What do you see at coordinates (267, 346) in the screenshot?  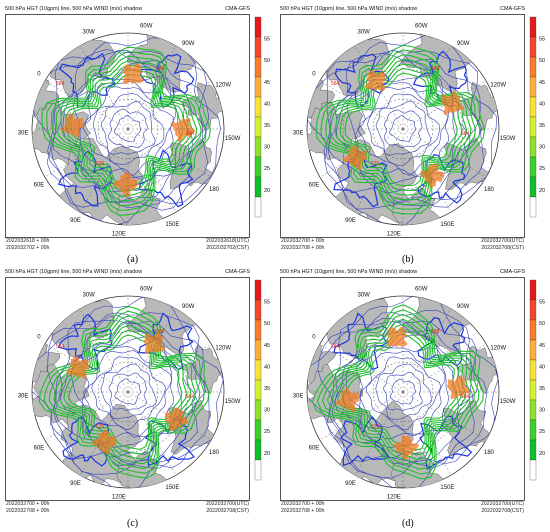 I see `colorbar-tick-label: 45` at bounding box center [267, 346].